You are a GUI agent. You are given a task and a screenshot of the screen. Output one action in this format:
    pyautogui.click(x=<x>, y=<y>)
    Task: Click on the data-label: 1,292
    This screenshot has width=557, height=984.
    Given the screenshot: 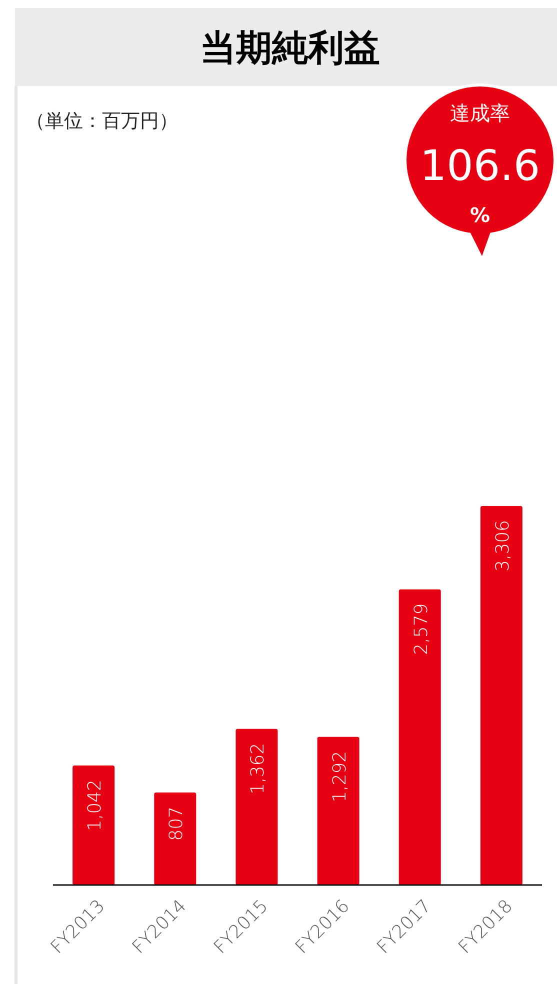 What is the action you would take?
    pyautogui.click(x=339, y=776)
    